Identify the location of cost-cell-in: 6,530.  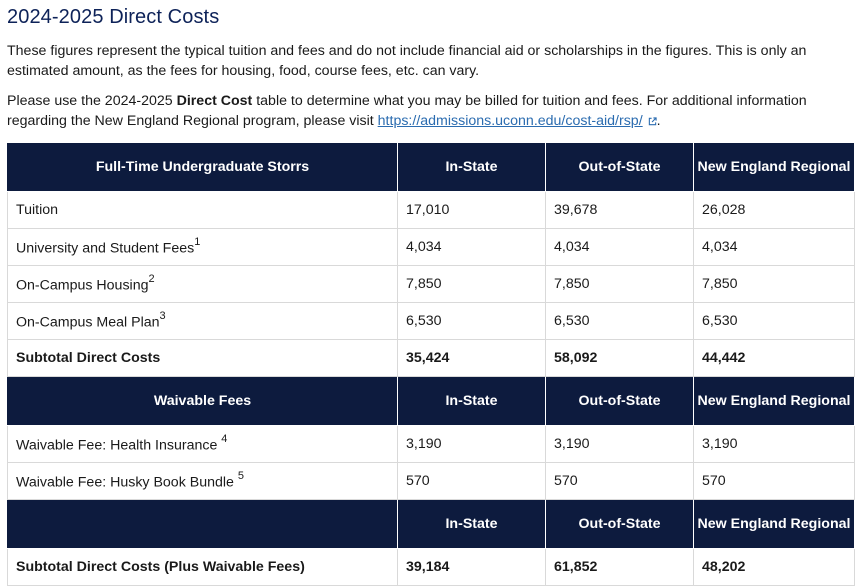
(471, 321).